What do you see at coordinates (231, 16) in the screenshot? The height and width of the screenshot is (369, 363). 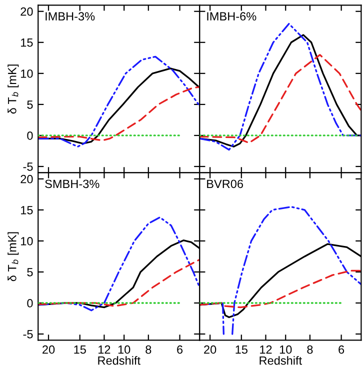 I see `chart-title: IMBH-6%` at bounding box center [231, 16].